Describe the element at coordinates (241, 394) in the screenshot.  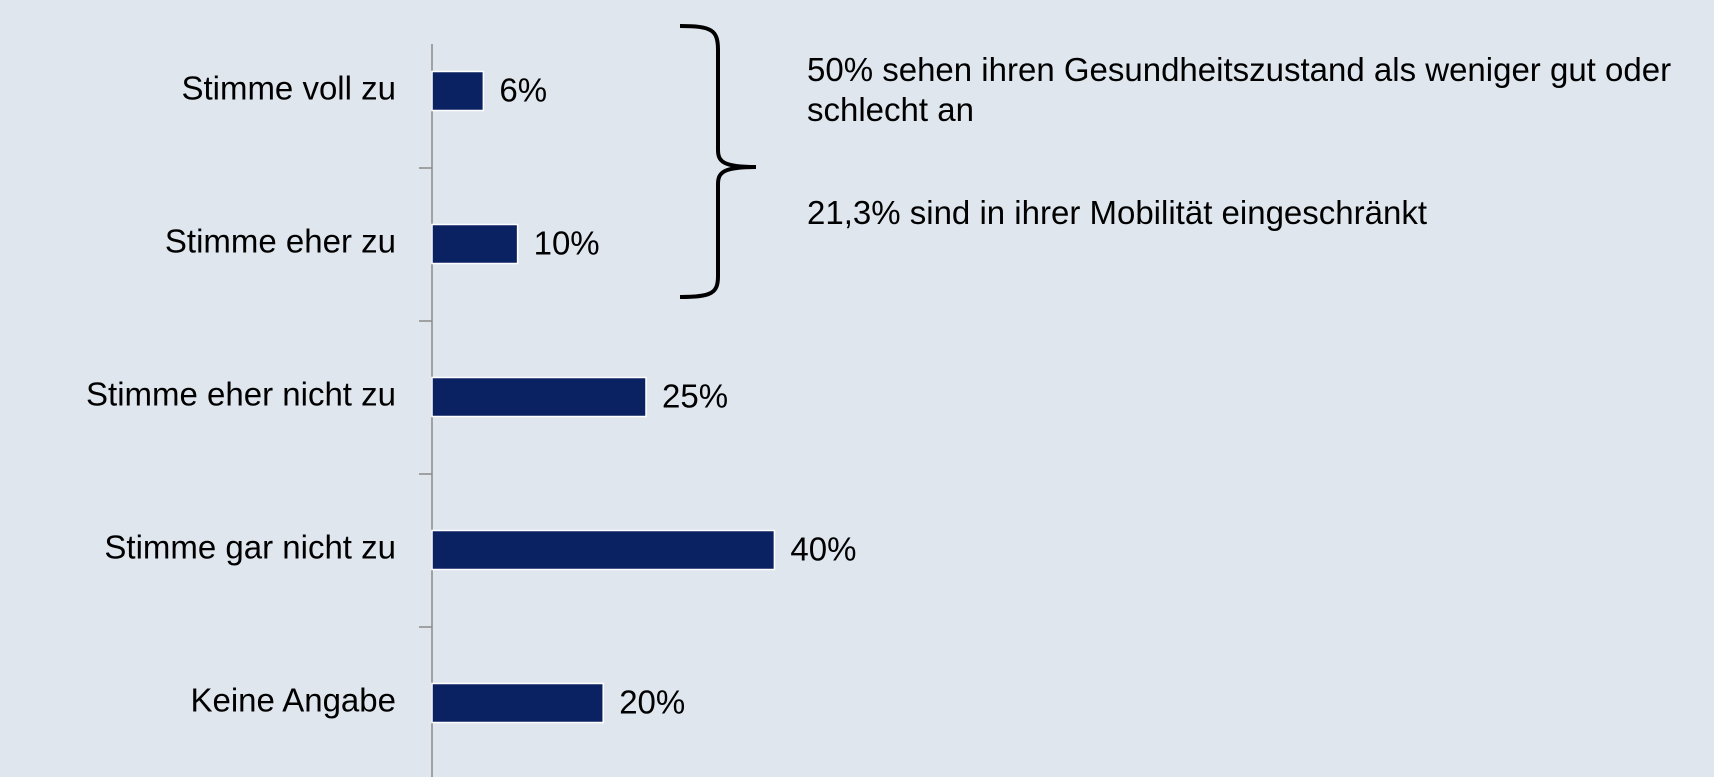
I see `category-label: Stimme eher nicht zu` at that location.